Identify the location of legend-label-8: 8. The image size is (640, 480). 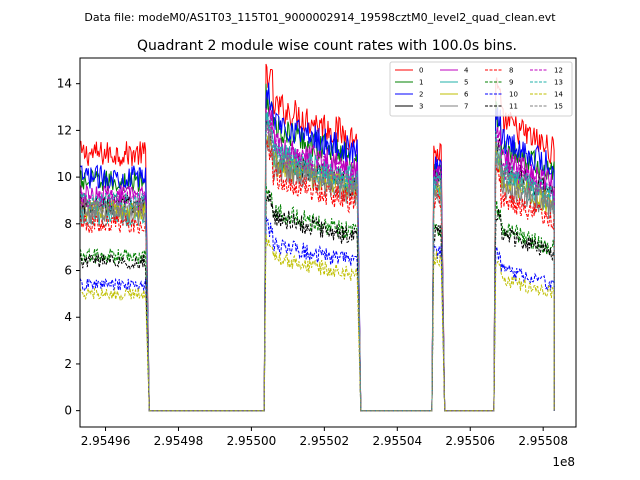
(511, 71).